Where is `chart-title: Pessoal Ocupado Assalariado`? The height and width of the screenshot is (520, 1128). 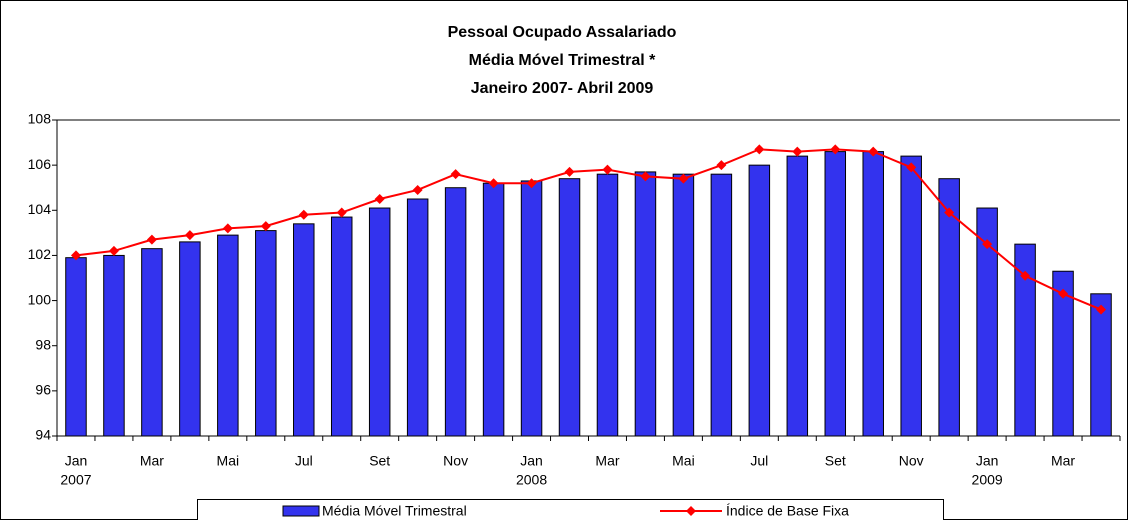 chart-title: Pessoal Ocupado Assalariado is located at coordinates (562, 32).